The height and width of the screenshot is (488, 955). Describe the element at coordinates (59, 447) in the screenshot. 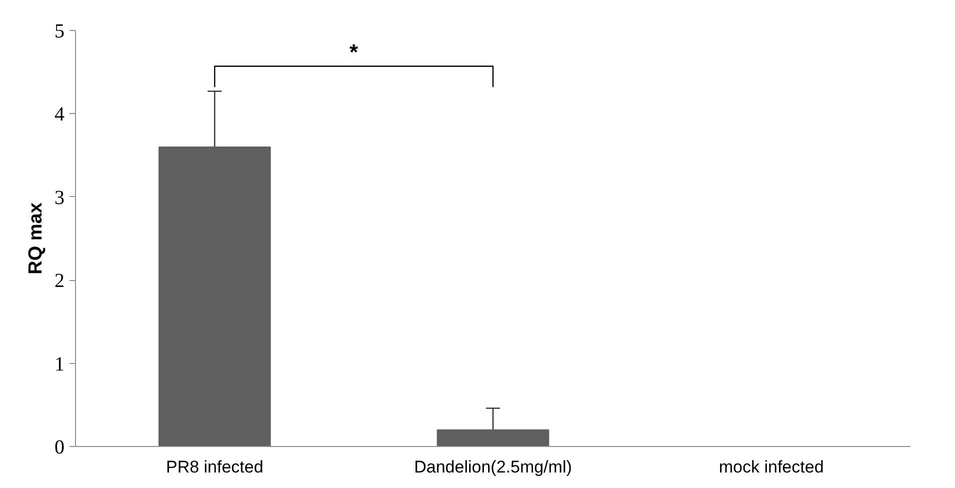

I see `y-tick-label: 0` at that location.